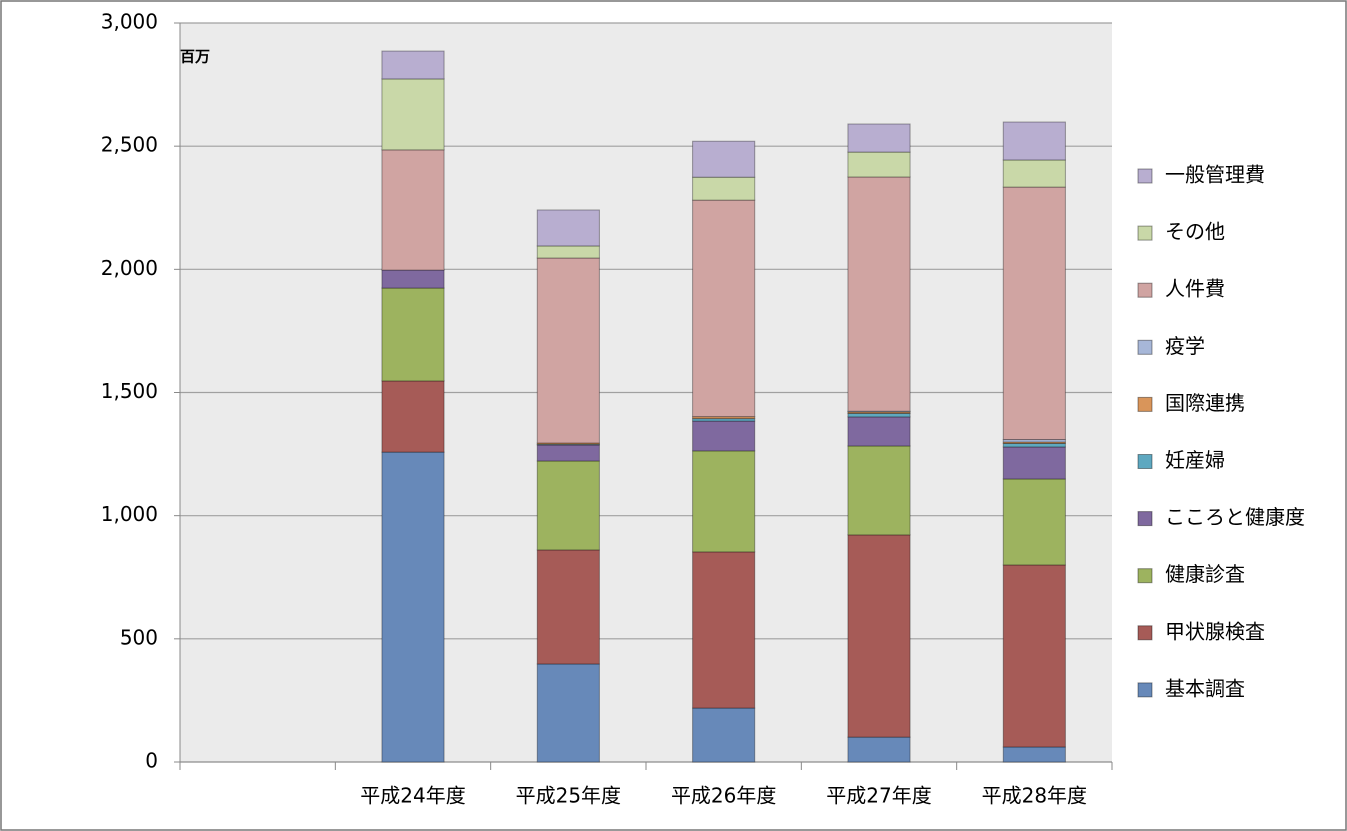  What do you see at coordinates (1235, 517) in the screenshot?
I see `legend-label: こころと健康度` at bounding box center [1235, 517].